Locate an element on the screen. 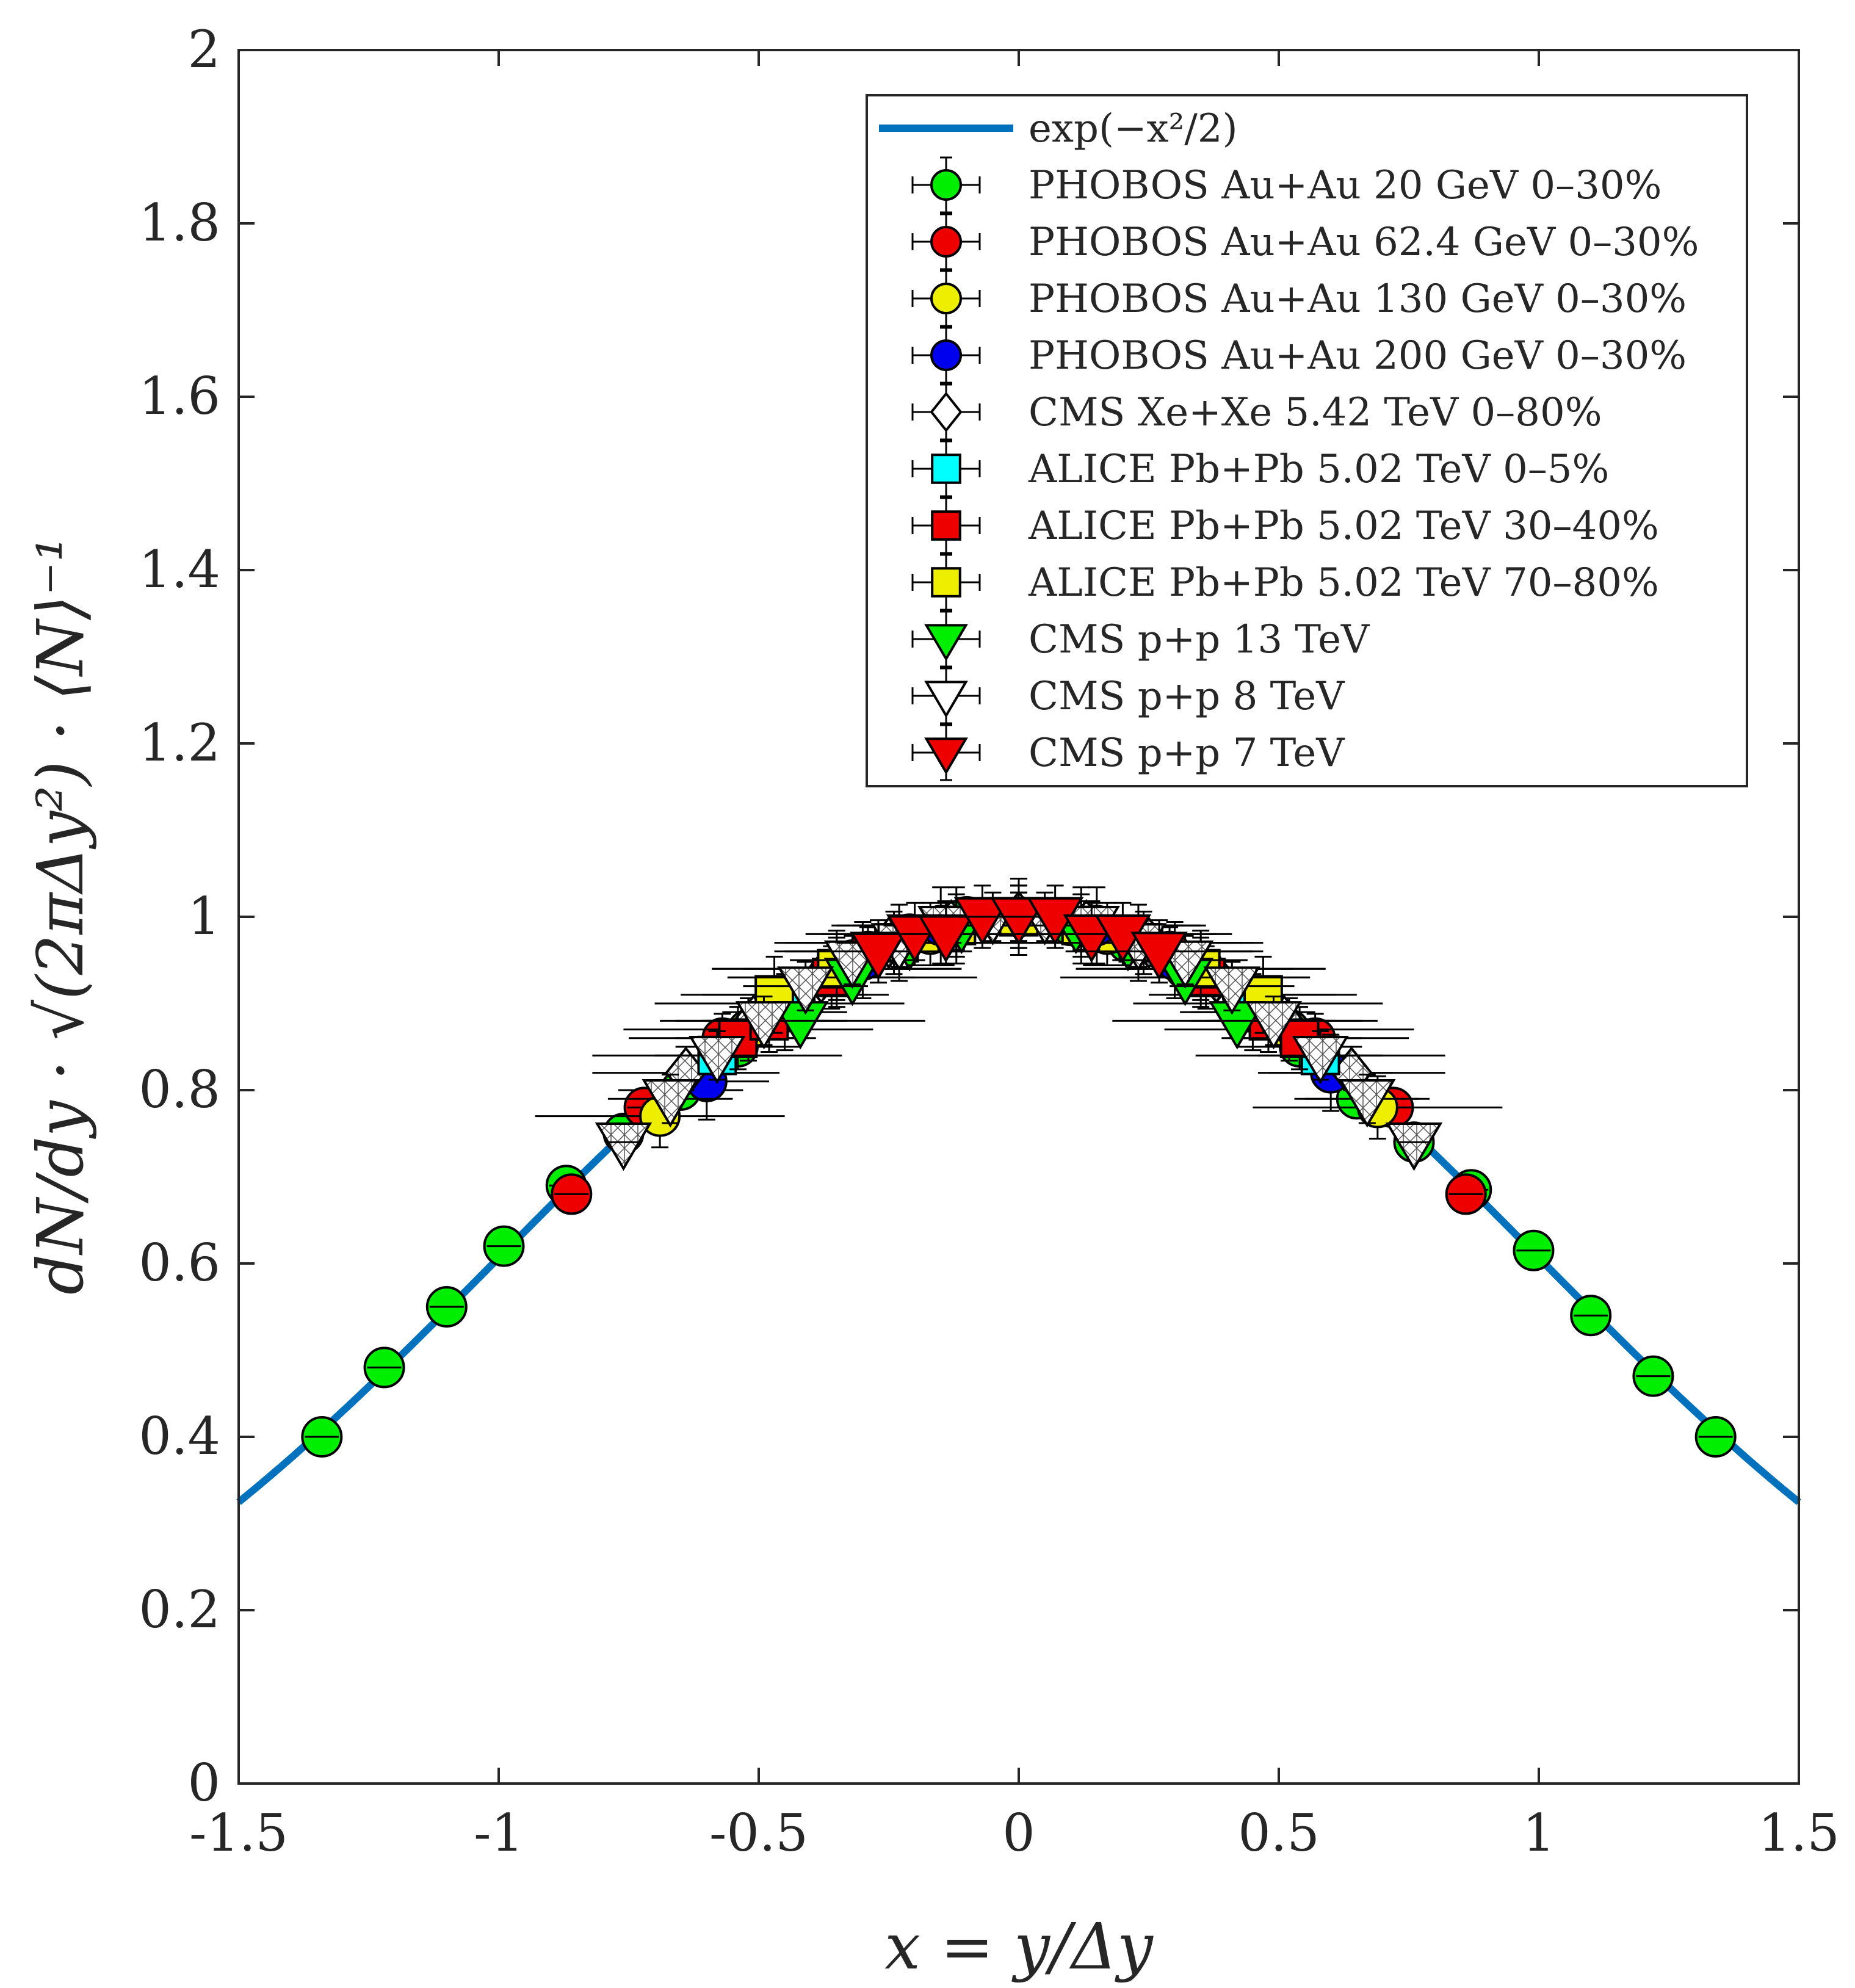  y-tick-label: 2 is located at coordinates (204, 50).